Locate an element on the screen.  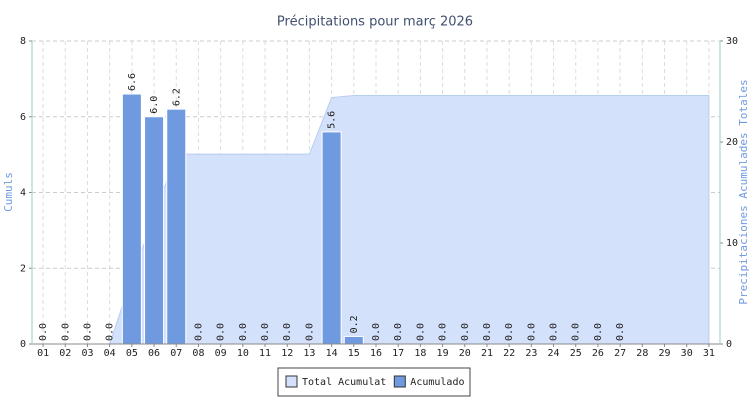
data-label: 6.2 is located at coordinates (176, 97).